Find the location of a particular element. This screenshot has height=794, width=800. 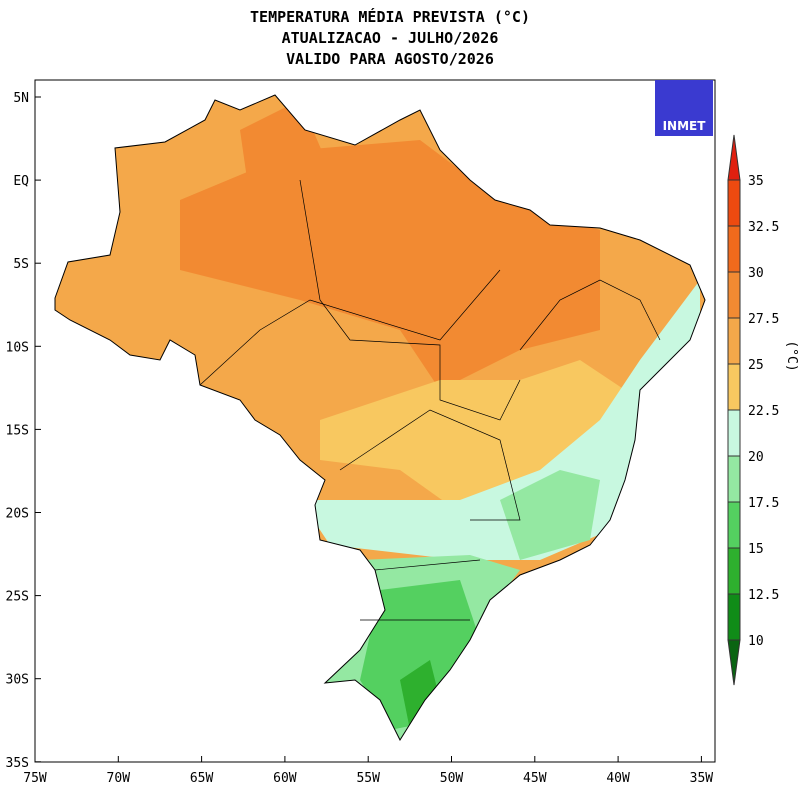

colorbar-label: 17.5 is located at coordinates (763, 503).